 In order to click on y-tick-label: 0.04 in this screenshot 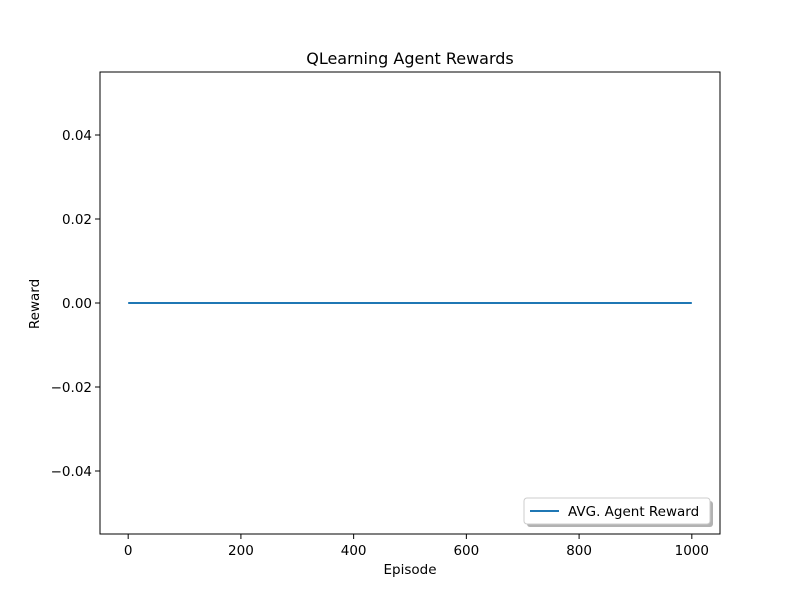, I will do `click(77, 136)`.